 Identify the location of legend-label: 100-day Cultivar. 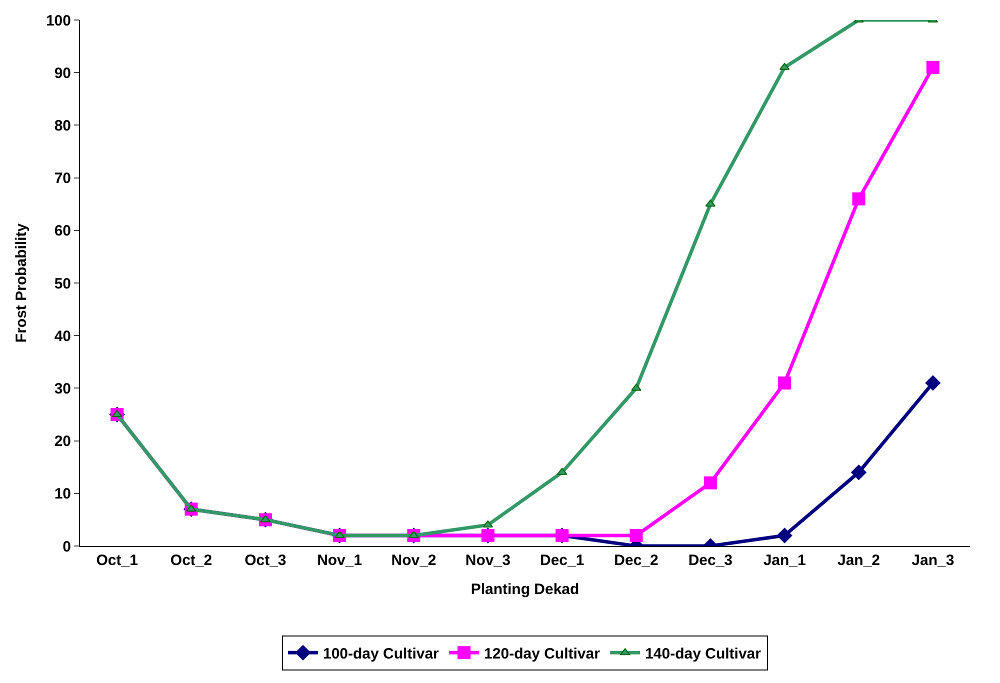
(381, 654).